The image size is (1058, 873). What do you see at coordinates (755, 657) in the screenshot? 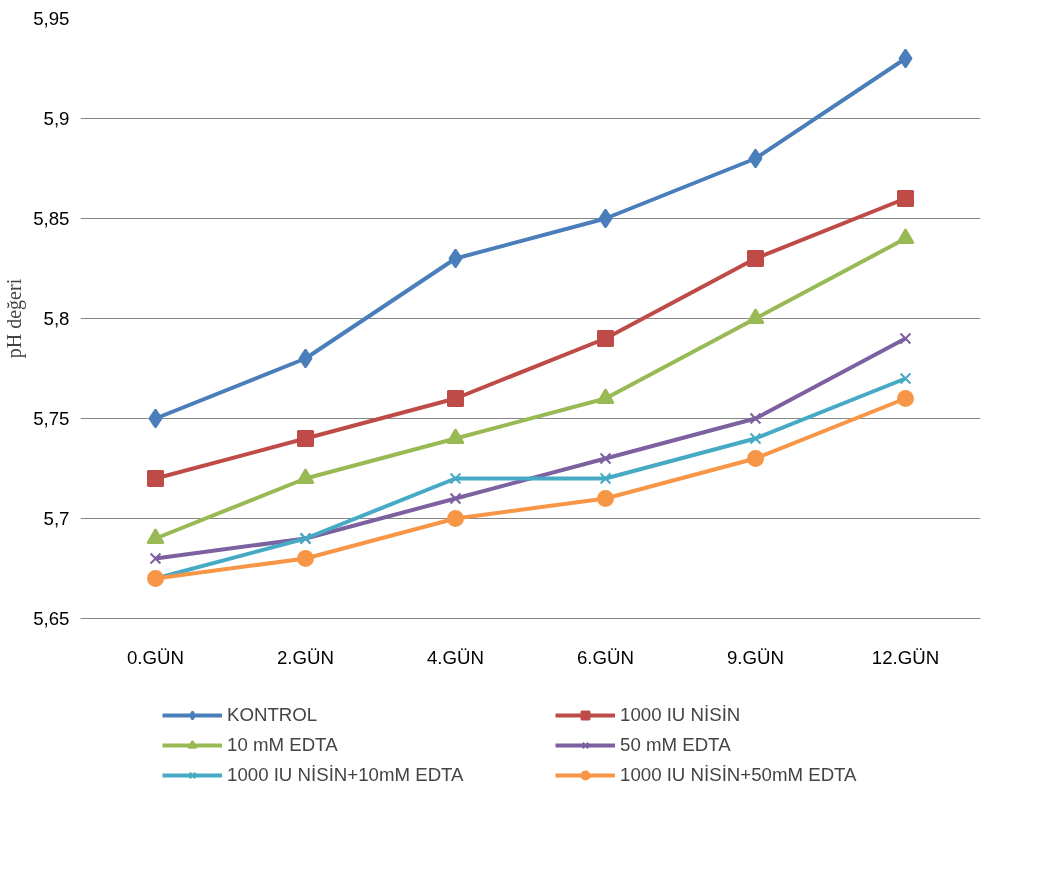
I see `x-tick-label: 9.GÜN` at bounding box center [755, 657].